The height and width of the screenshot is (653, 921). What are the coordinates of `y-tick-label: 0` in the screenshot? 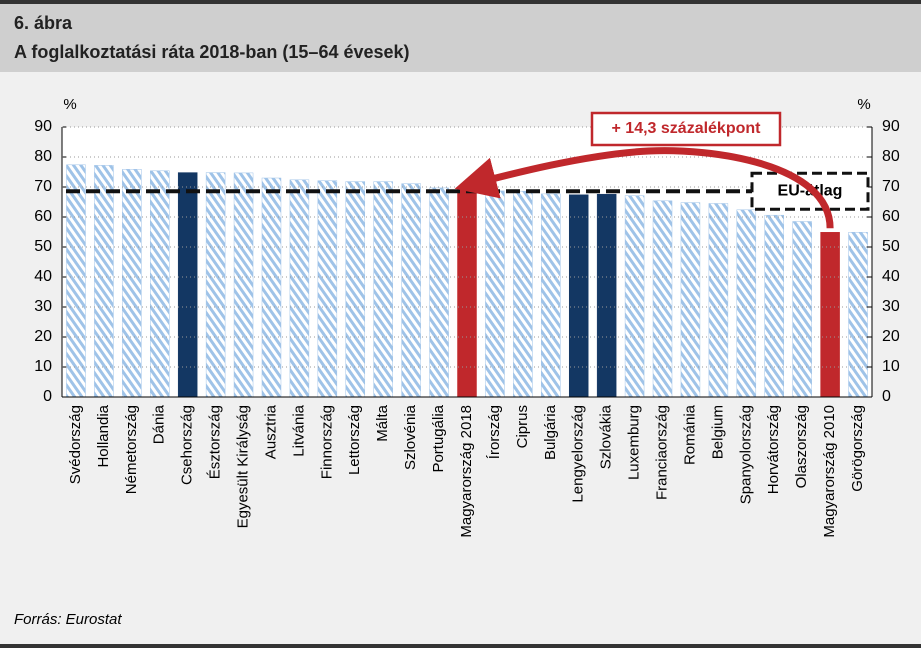 It's located at (47, 396).